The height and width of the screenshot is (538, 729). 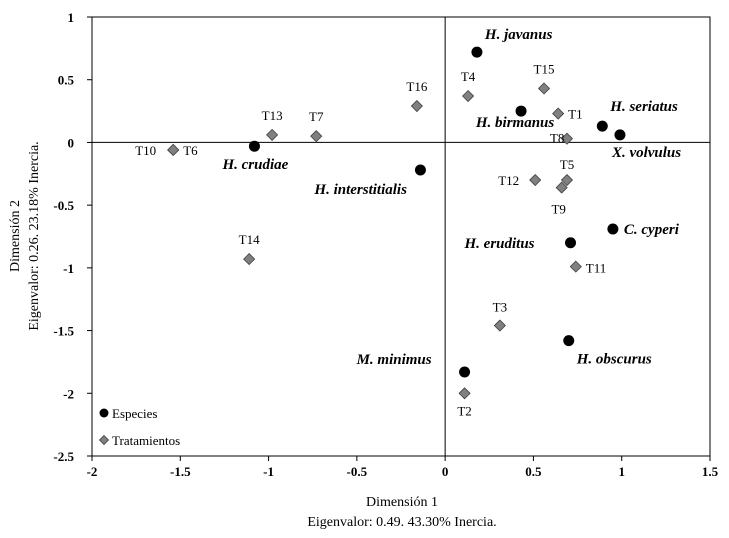 What do you see at coordinates (643, 107) in the screenshot?
I see `species-label: H. seriatus` at bounding box center [643, 107].